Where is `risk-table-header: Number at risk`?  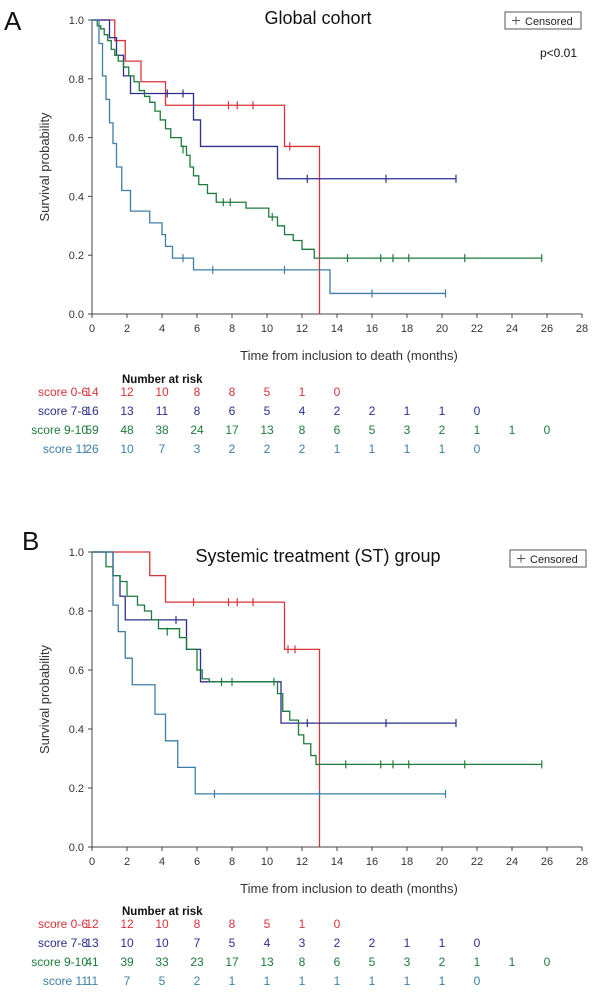
risk-table-header: Number at risk is located at coordinates (162, 912).